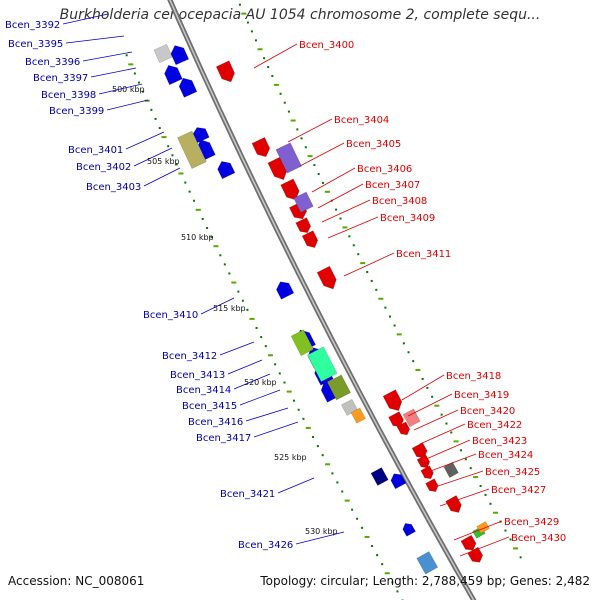 The image size is (600, 600). I want to click on gene-label-right: Bcen_3430, so click(538, 538).